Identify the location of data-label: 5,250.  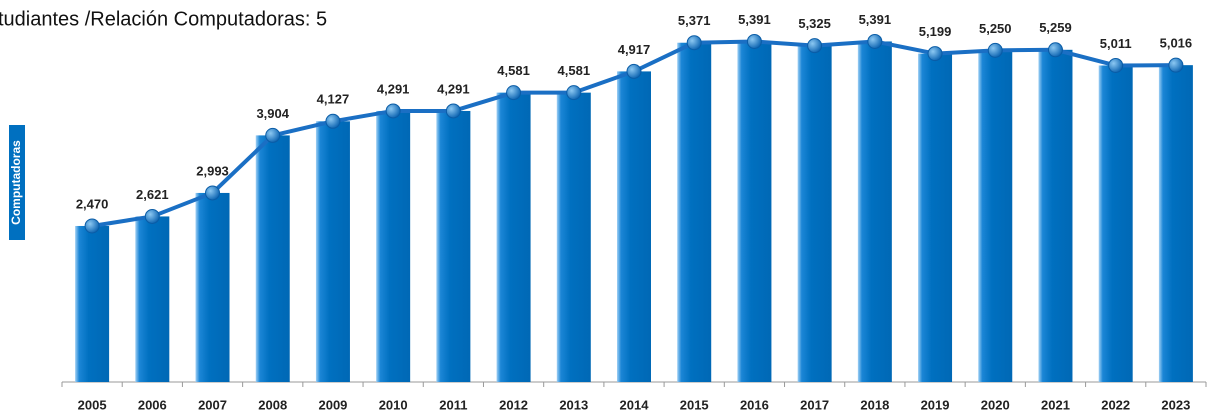
(995, 28).